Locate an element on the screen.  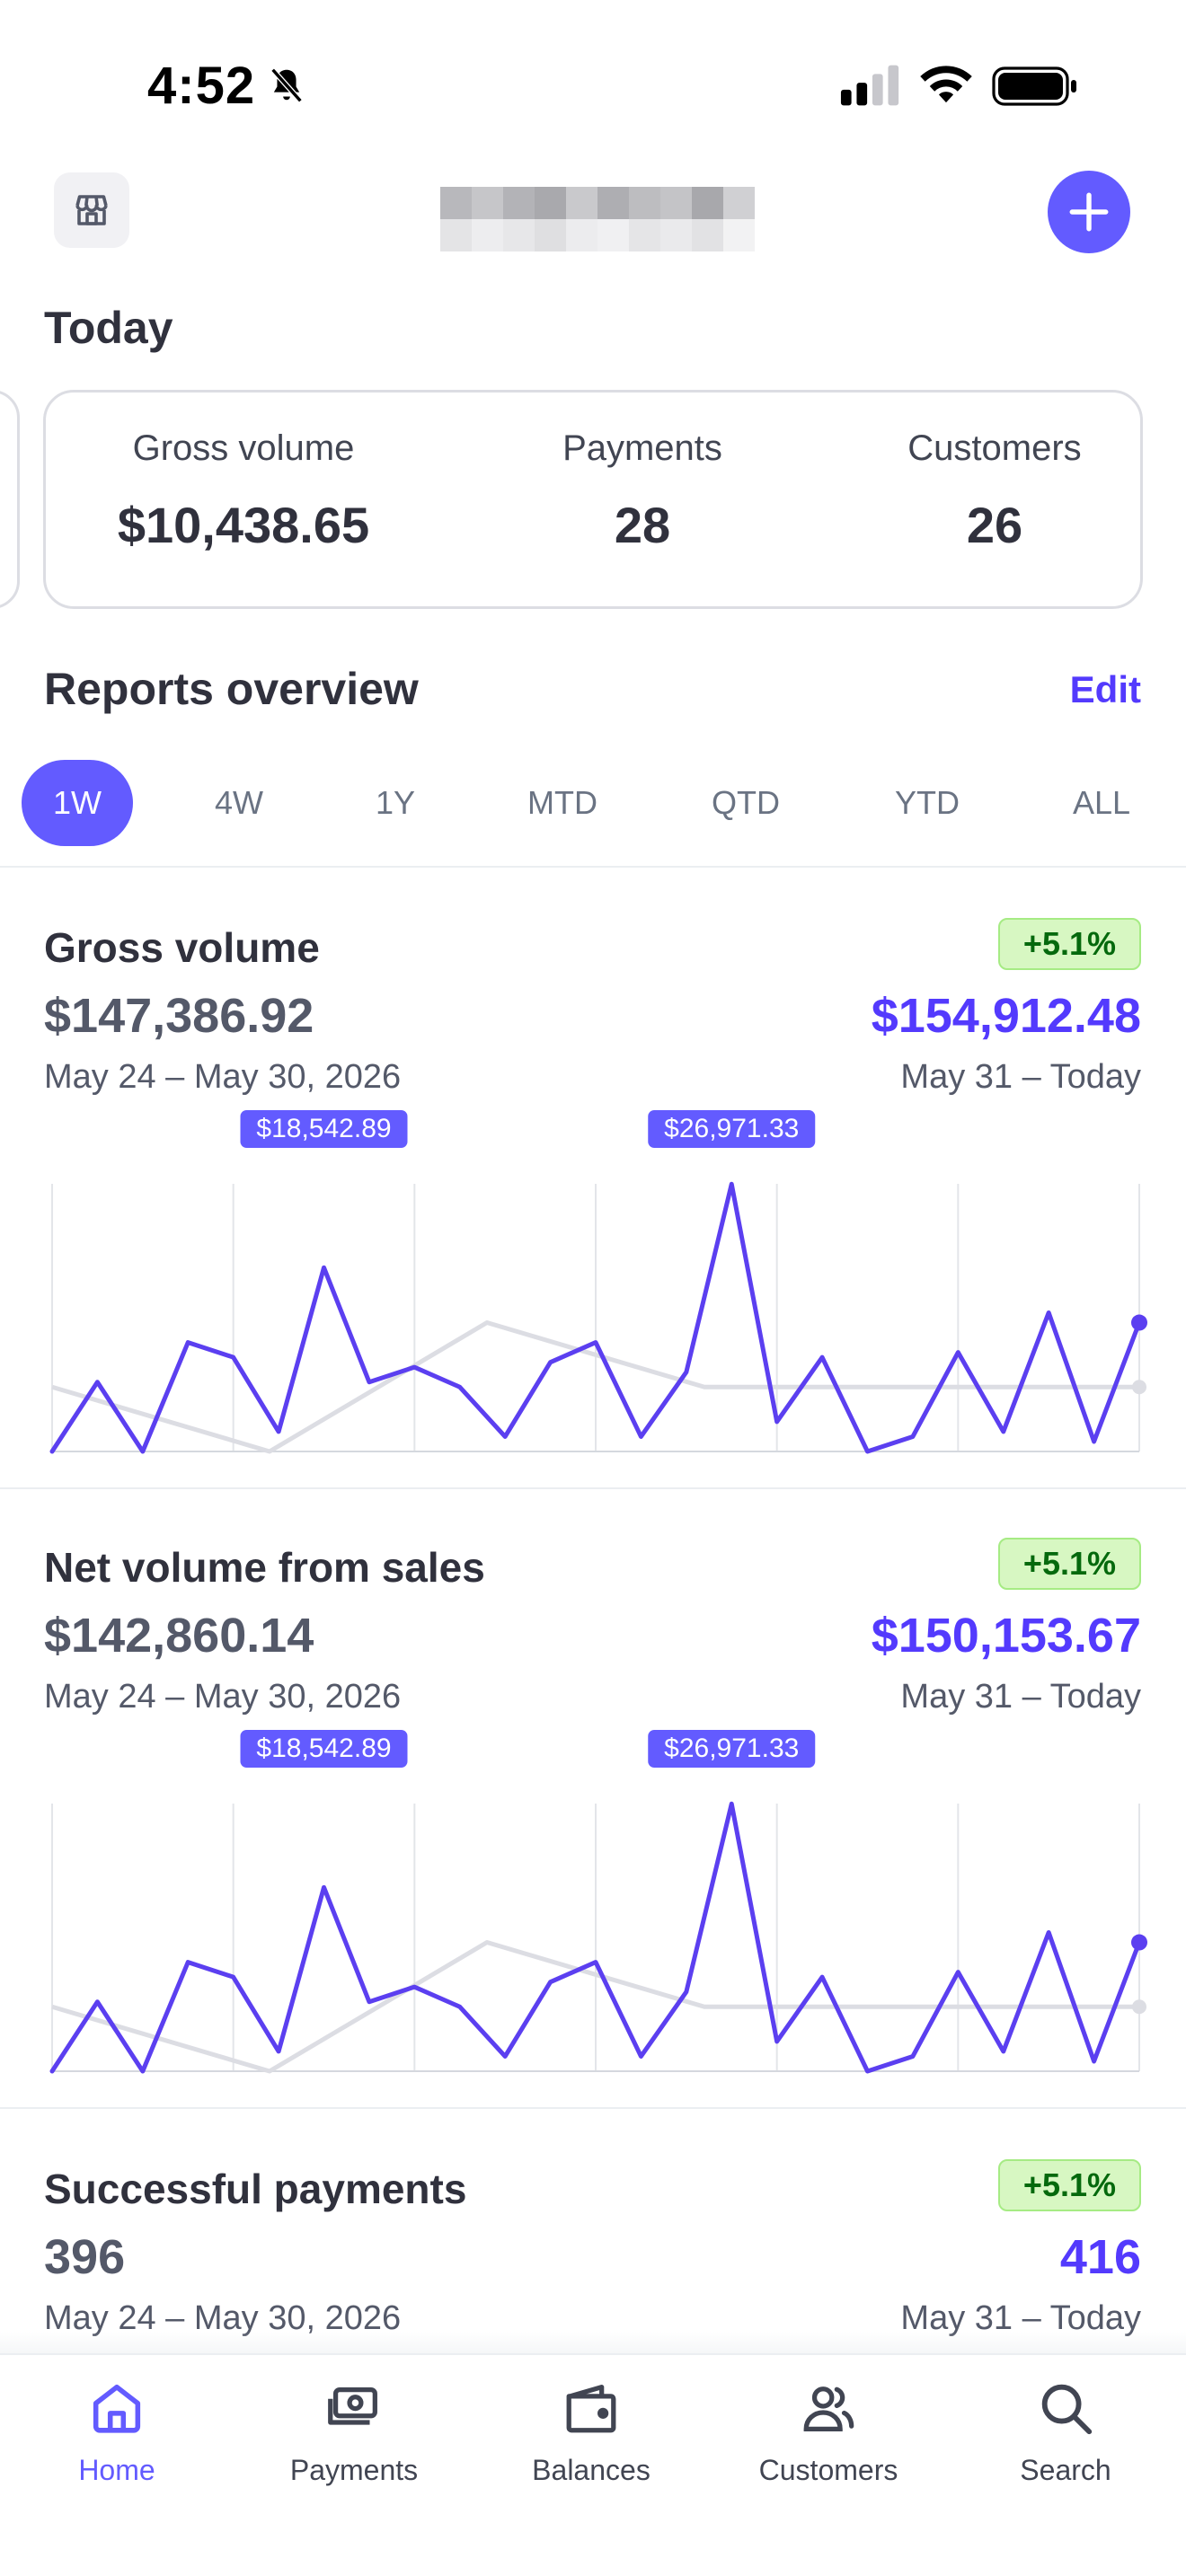
wifi-icon is located at coordinates (946, 84).